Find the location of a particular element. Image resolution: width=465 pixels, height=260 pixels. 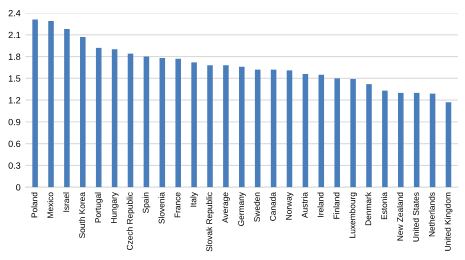

x-tick-label: New Zealand is located at coordinates (400, 216).